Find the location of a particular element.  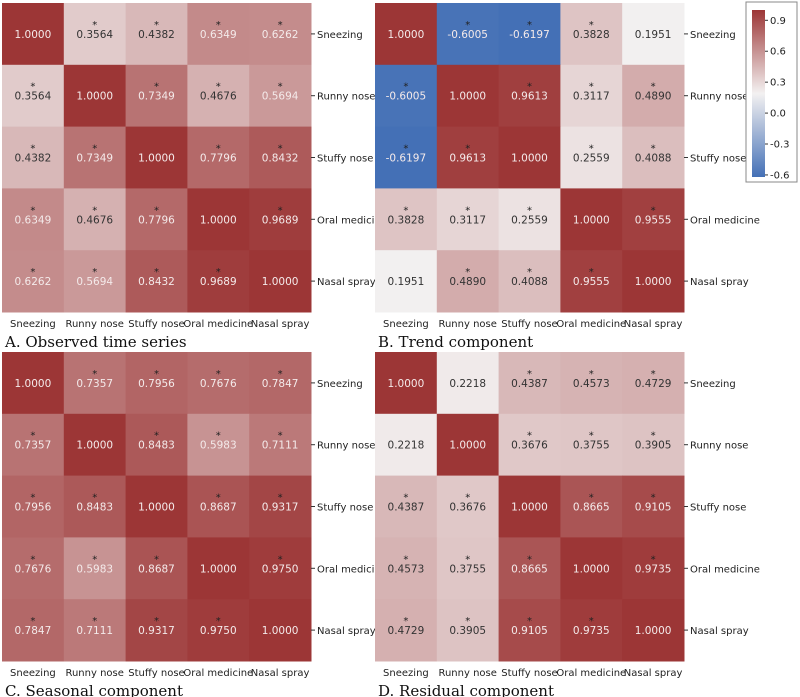

colorbar-tick-label: 0.9 is located at coordinates (778, 21).